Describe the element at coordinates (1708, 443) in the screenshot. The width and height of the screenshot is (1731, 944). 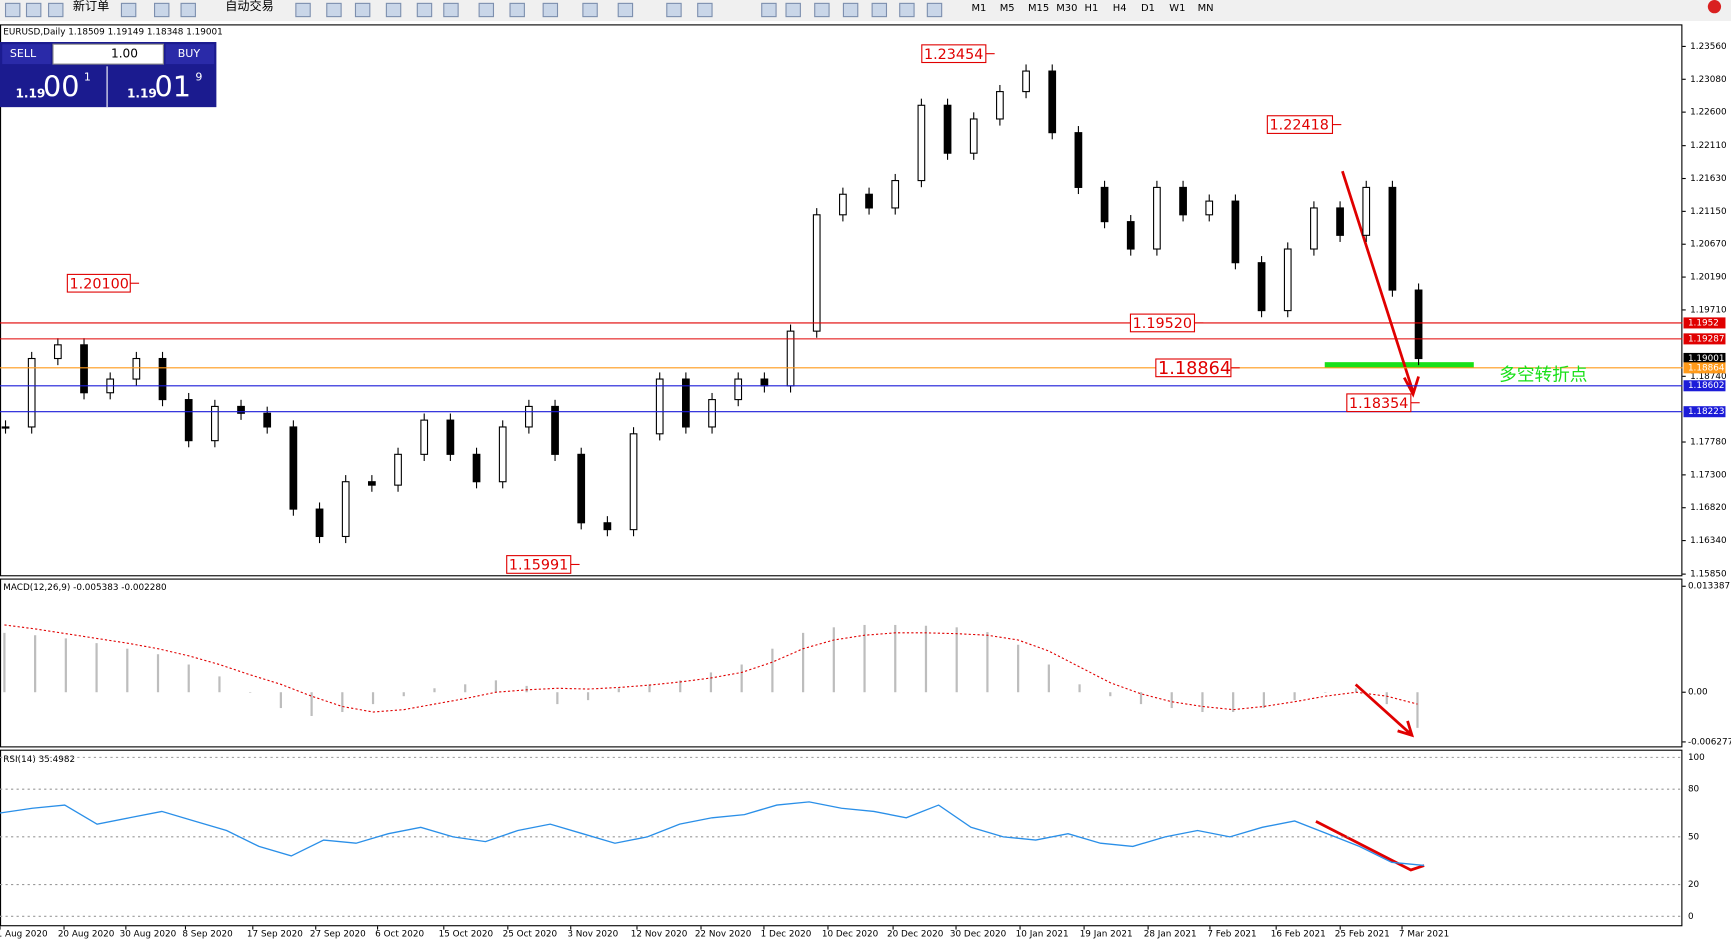
I see `y-tick-label: 1.17780` at that location.